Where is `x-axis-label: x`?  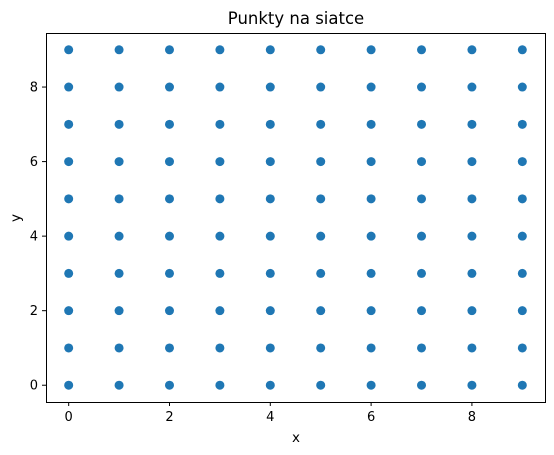 x-axis-label: x is located at coordinates (296, 438).